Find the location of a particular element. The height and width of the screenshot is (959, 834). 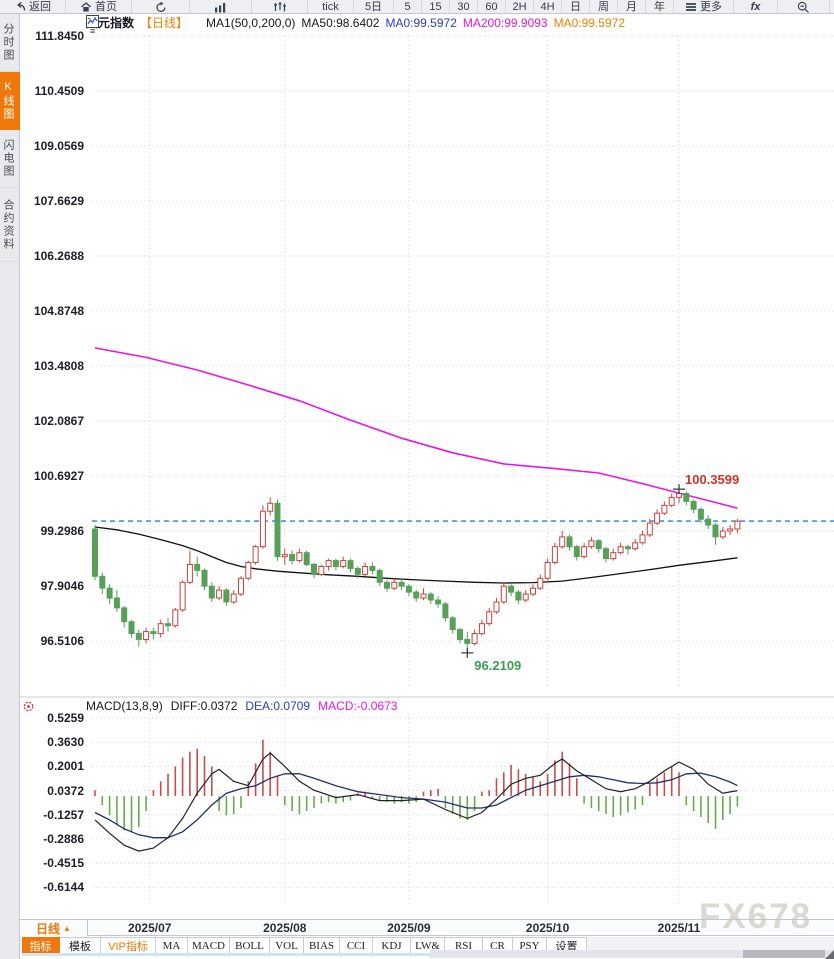

toolbar-button-zoom-out is located at coordinates (804, 7).